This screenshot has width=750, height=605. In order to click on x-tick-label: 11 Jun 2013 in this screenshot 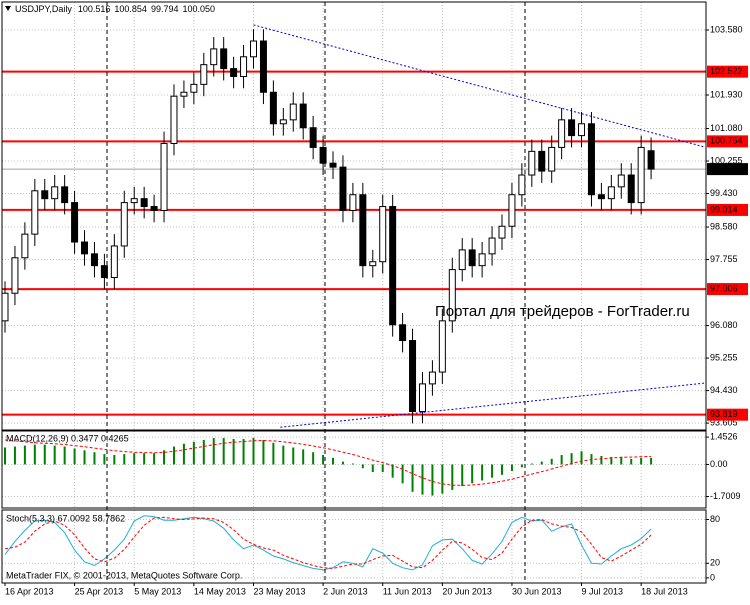, I will do `click(407, 591)`.